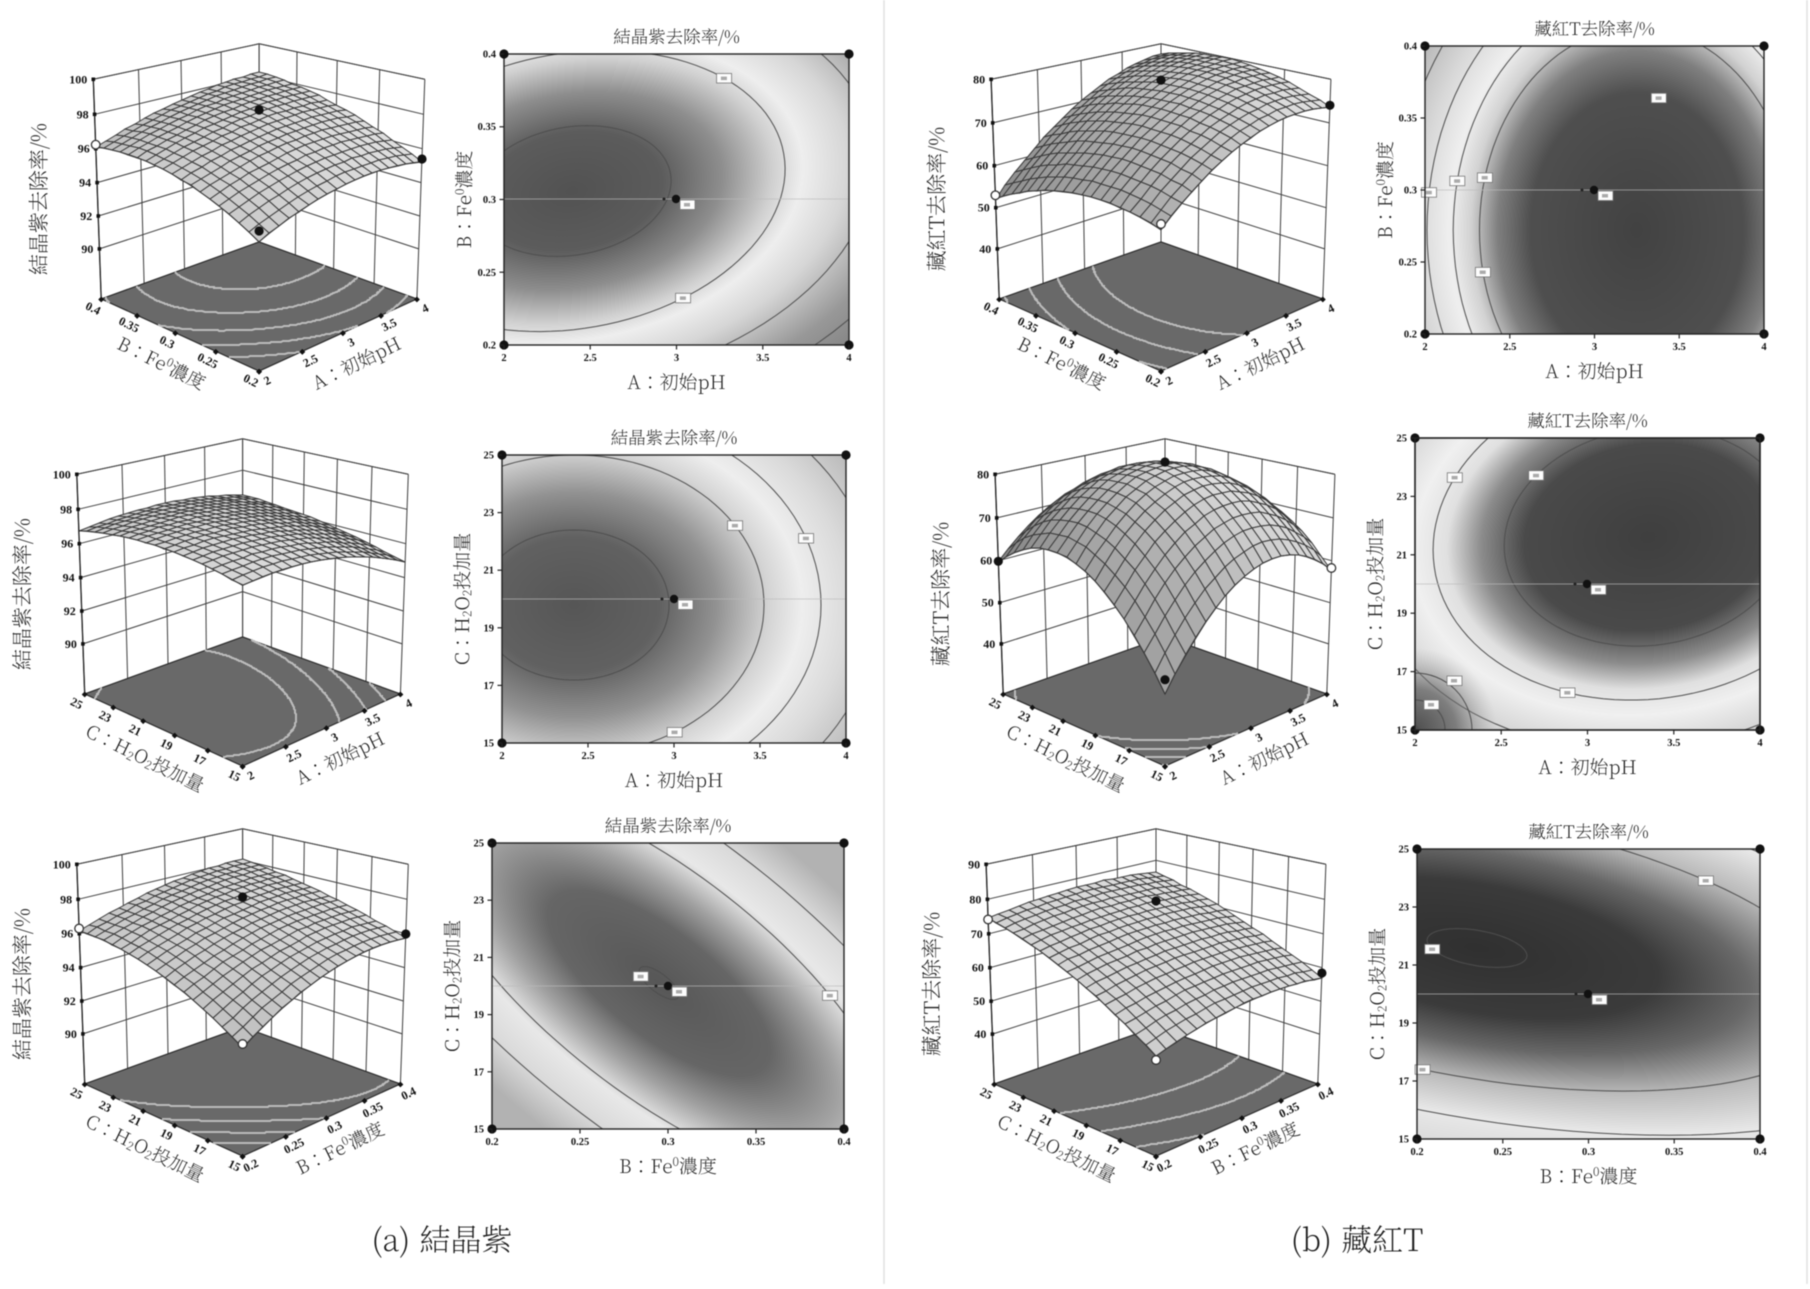 Image resolution: width=1810 pixels, height=1289 pixels. What do you see at coordinates (66, 899) in the screenshot?
I see `svg-text: 98` at bounding box center [66, 899].